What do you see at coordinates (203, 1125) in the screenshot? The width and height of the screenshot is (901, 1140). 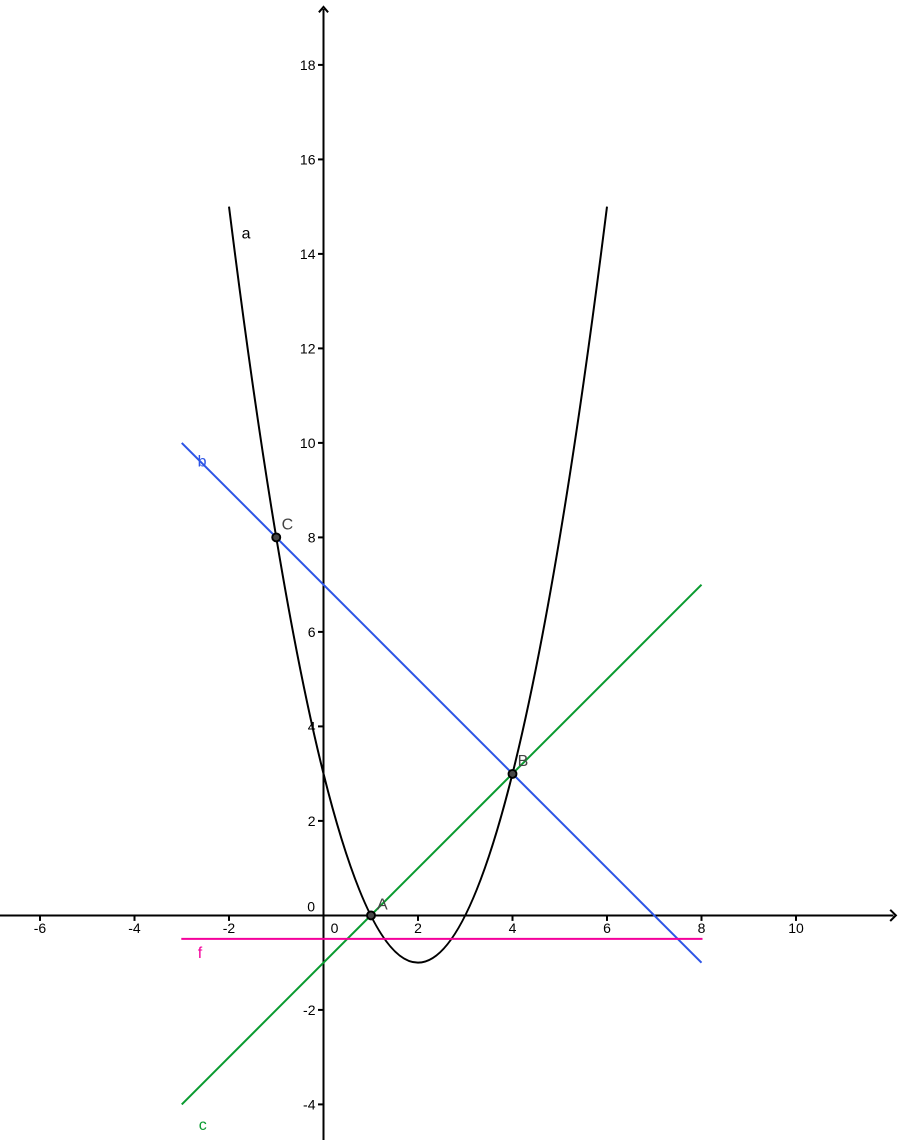 I see `svg-text: c` at bounding box center [203, 1125].